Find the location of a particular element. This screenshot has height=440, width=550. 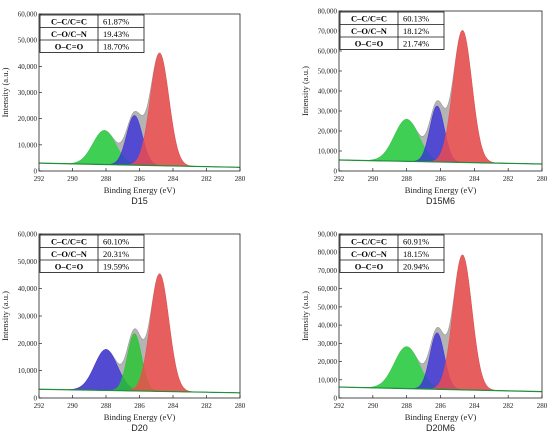

y-tick-label: 80,000 is located at coordinates (328, 12).